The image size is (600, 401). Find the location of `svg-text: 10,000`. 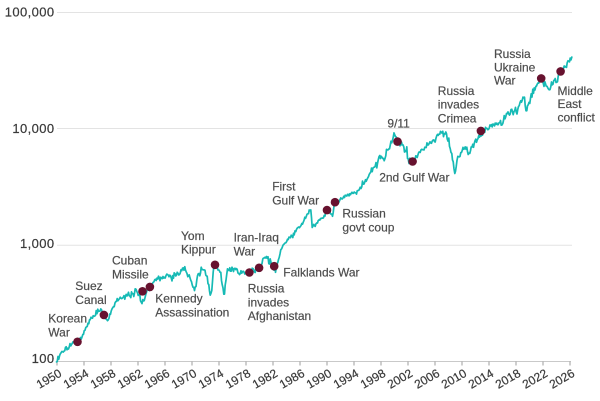

svg-text: 10,000 is located at coordinates (33, 128).